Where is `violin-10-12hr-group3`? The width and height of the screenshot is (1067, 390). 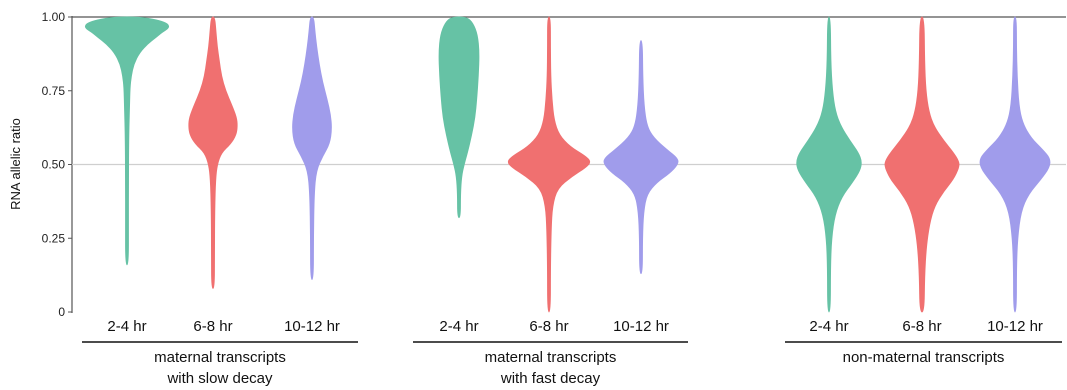
violin-10-12hr-group3 is located at coordinates (1015, 164).